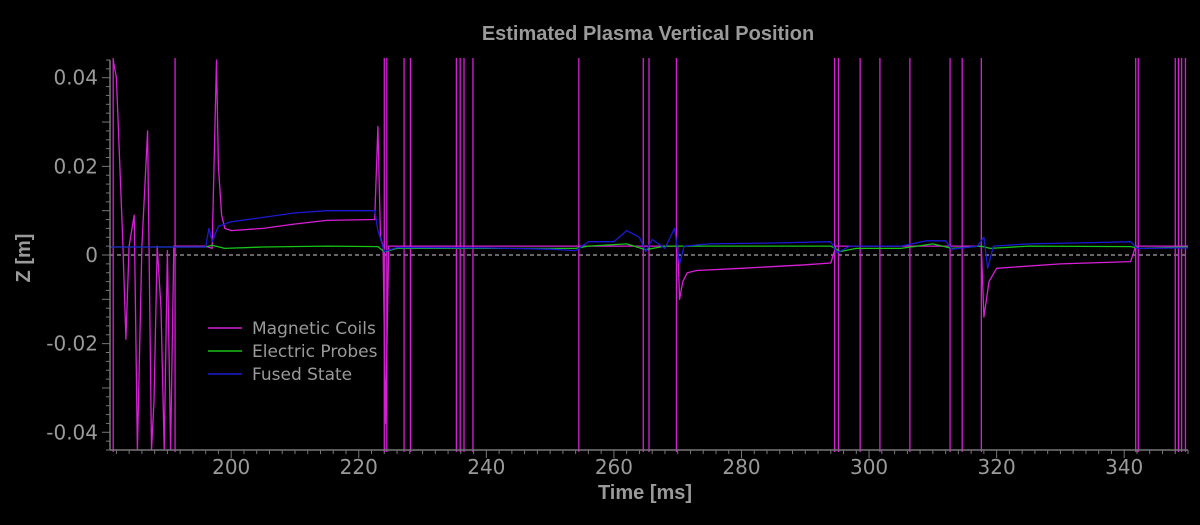 This screenshot has width=1200, height=525. I want to click on x-axis: 200 220 240 260 280 300 320 340, so click(652, 464).